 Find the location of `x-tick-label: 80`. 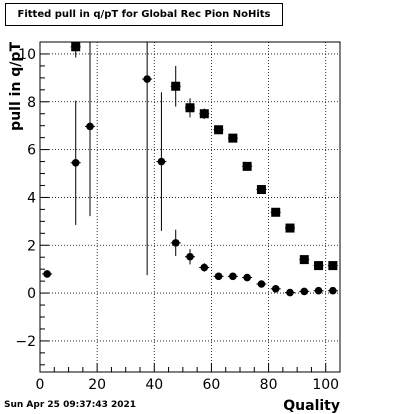

x-tick-label: 80 is located at coordinates (269, 385).